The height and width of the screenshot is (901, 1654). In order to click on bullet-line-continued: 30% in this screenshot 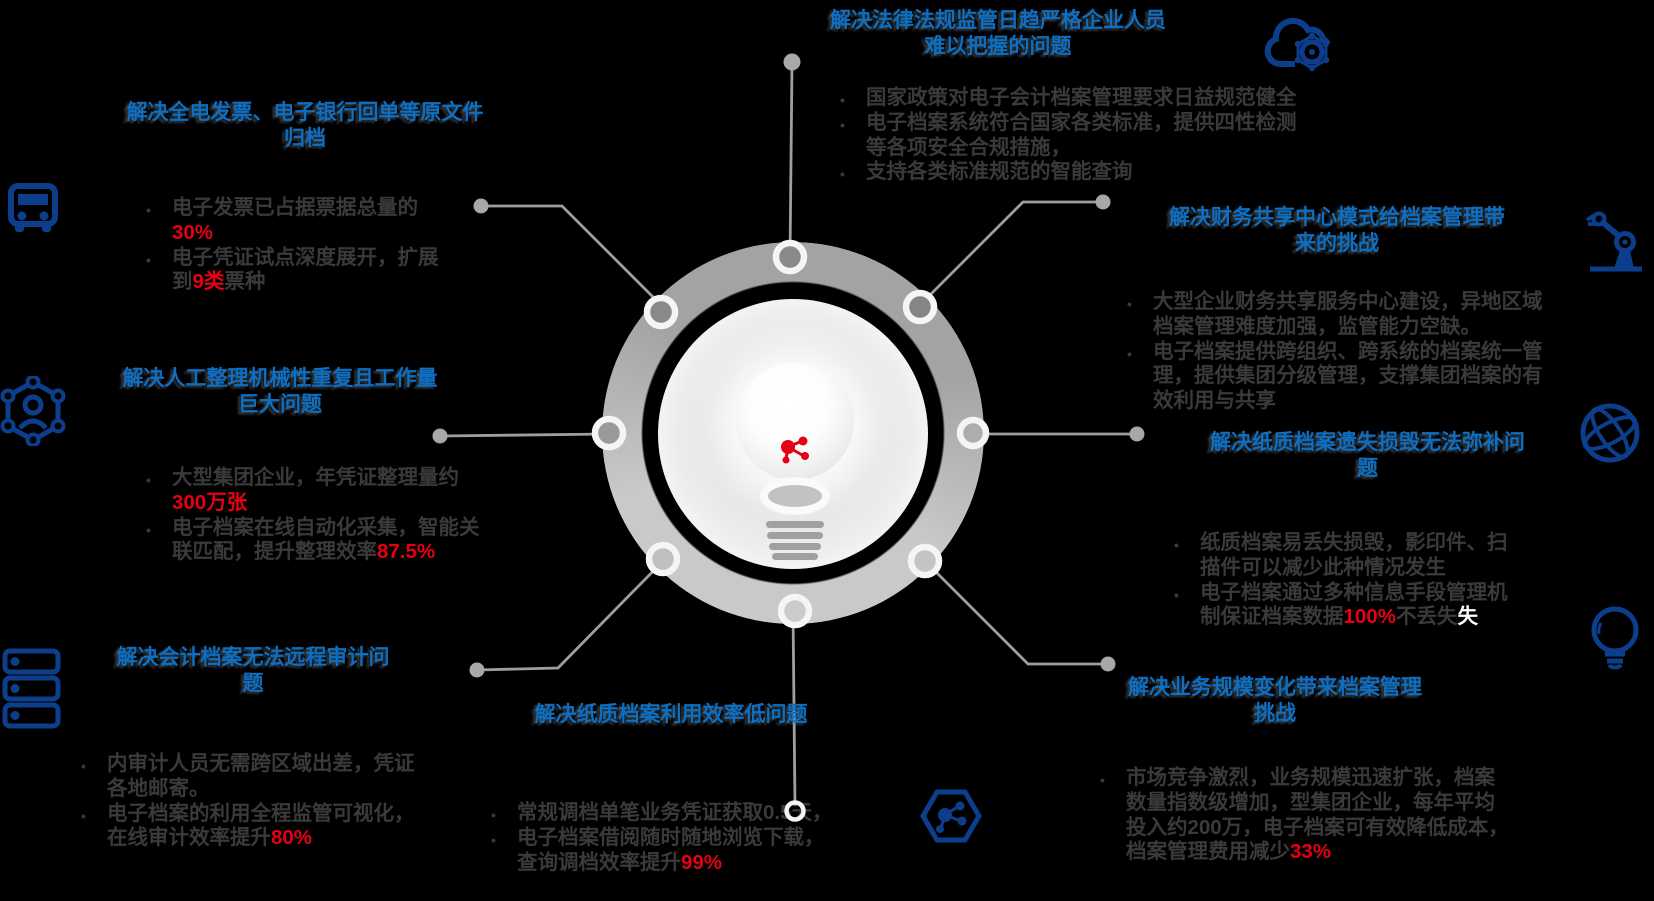, I will do `click(288, 233)`.